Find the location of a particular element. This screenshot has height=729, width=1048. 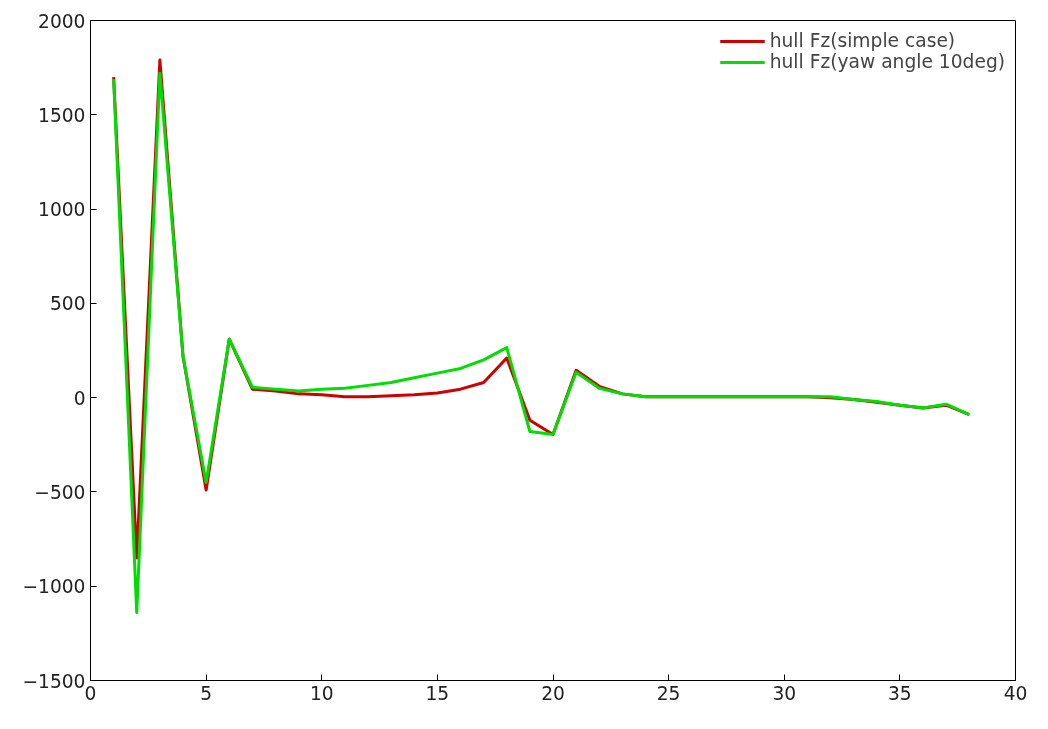

y-tick-label: −500 is located at coordinates (60, 492).